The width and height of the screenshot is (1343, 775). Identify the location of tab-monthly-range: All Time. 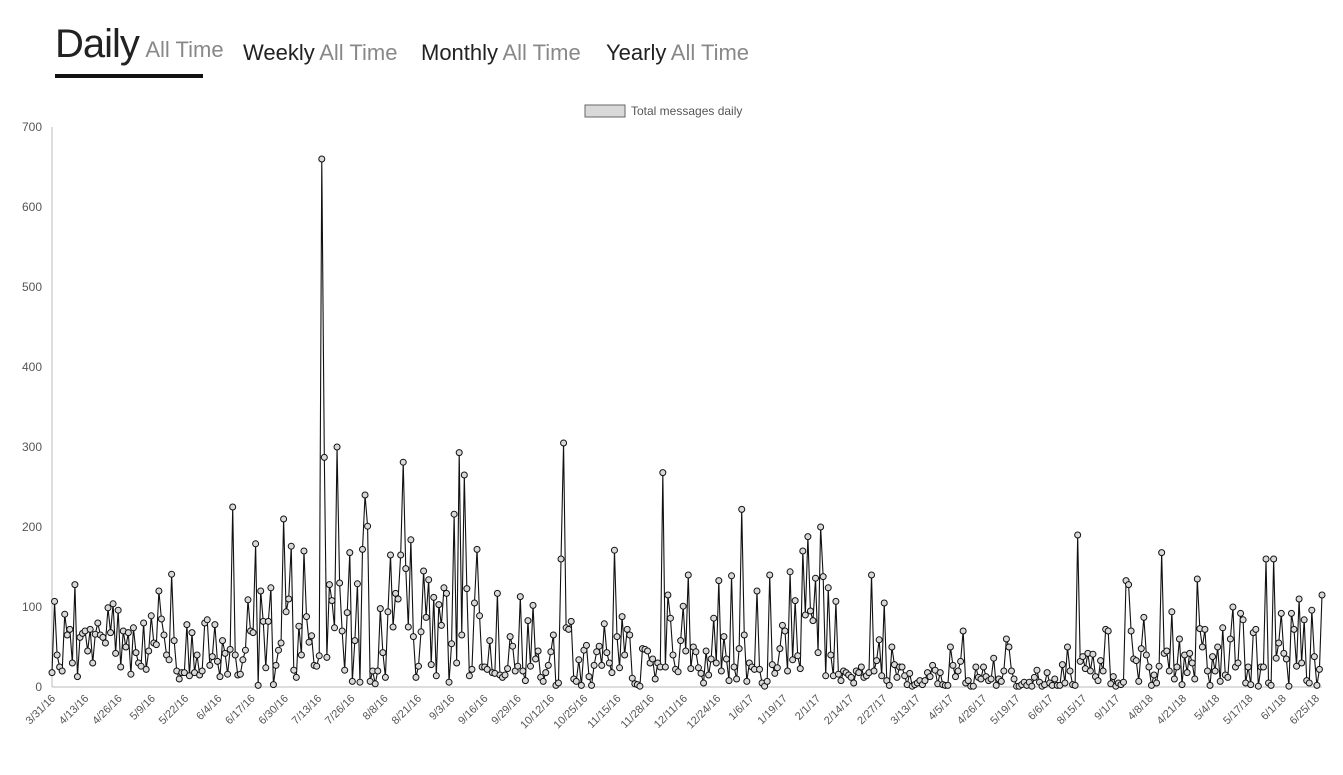
(541, 52).